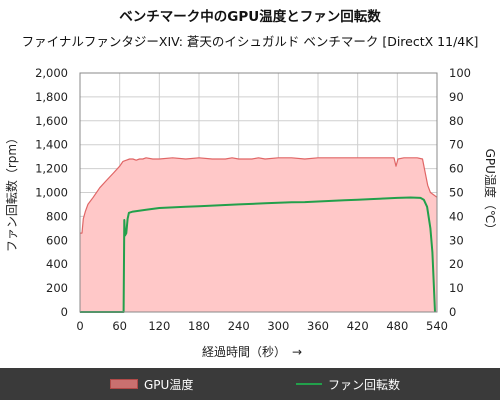 This screenshot has height=400, width=500. Describe the element at coordinates (51, 169) in the screenshot. I see `y-left-tick-label: 1,200` at that location.